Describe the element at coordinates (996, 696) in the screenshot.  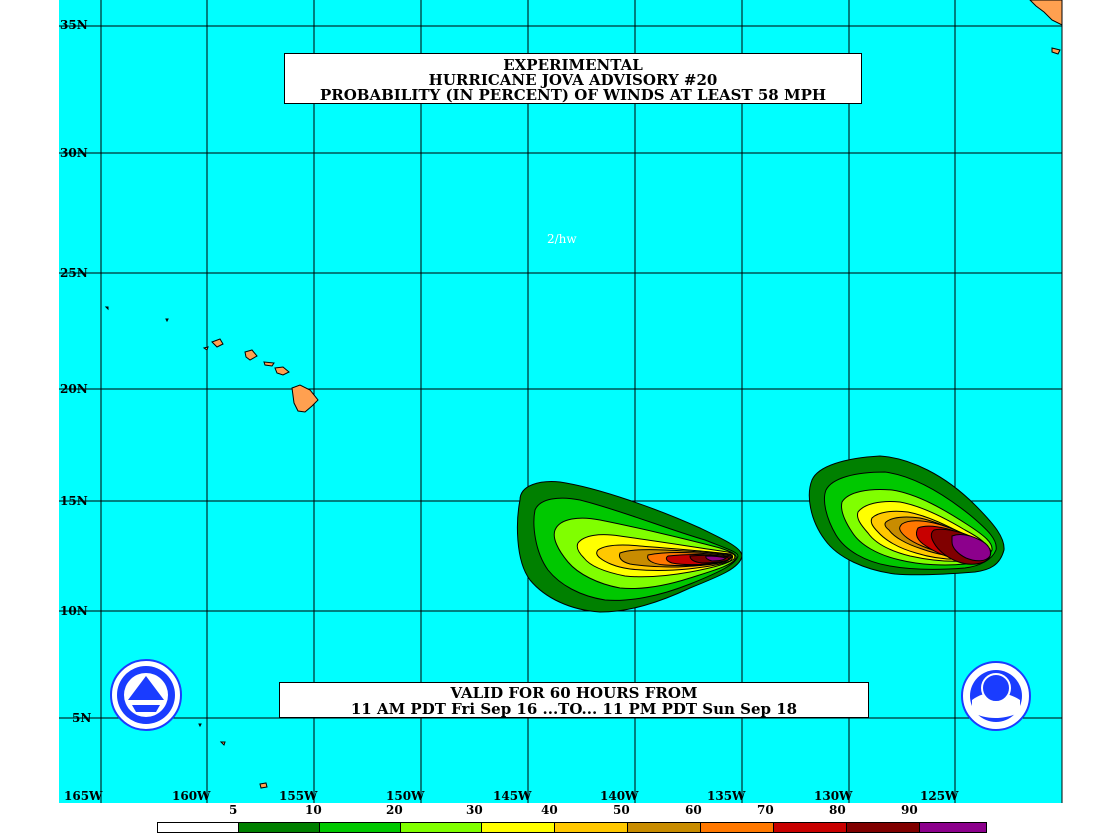
I see `noaa-logo-icon` at that location.